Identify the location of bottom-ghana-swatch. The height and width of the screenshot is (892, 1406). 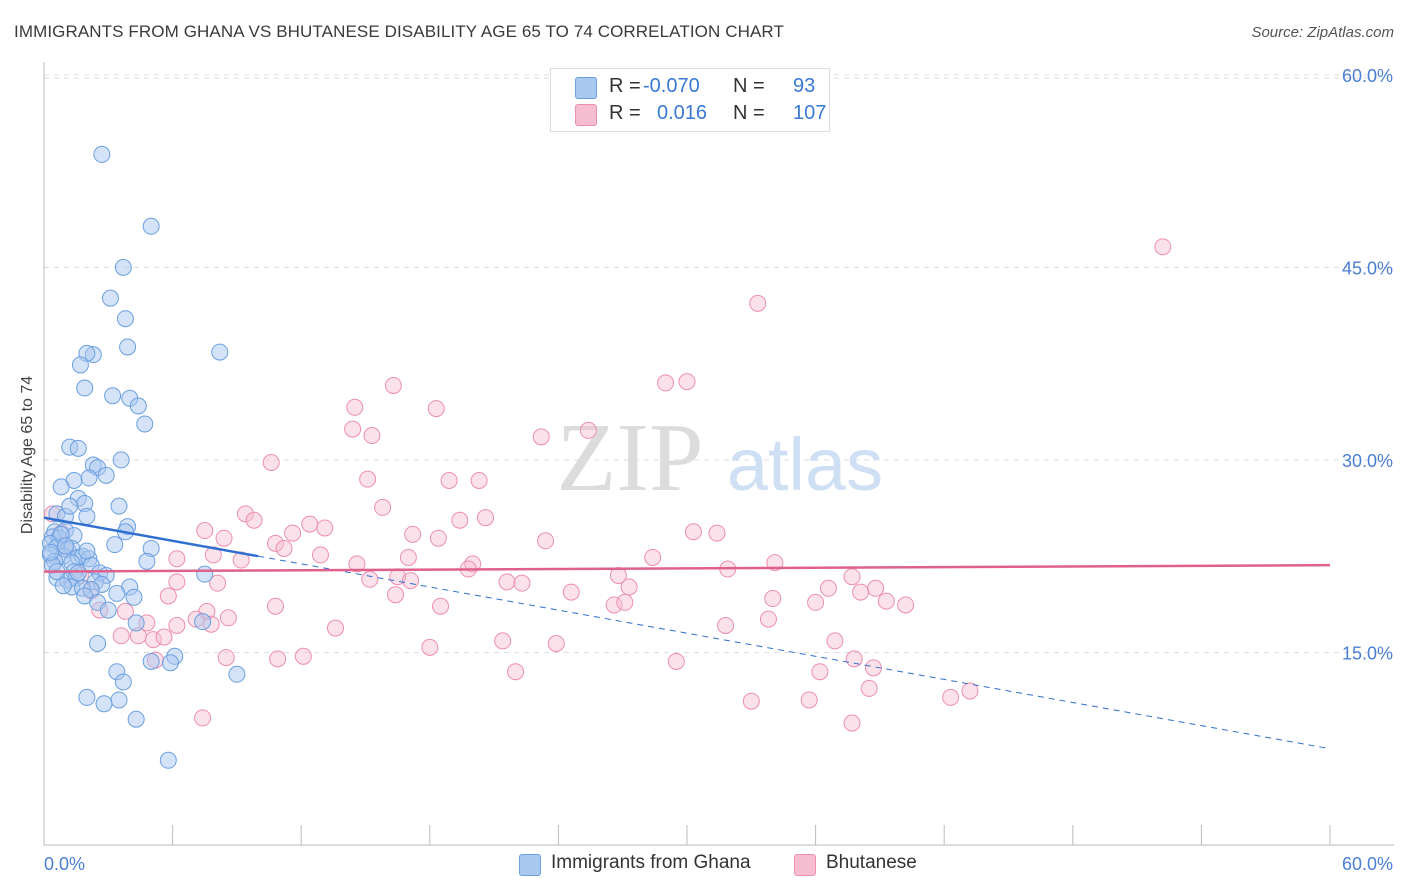
(530, 865).